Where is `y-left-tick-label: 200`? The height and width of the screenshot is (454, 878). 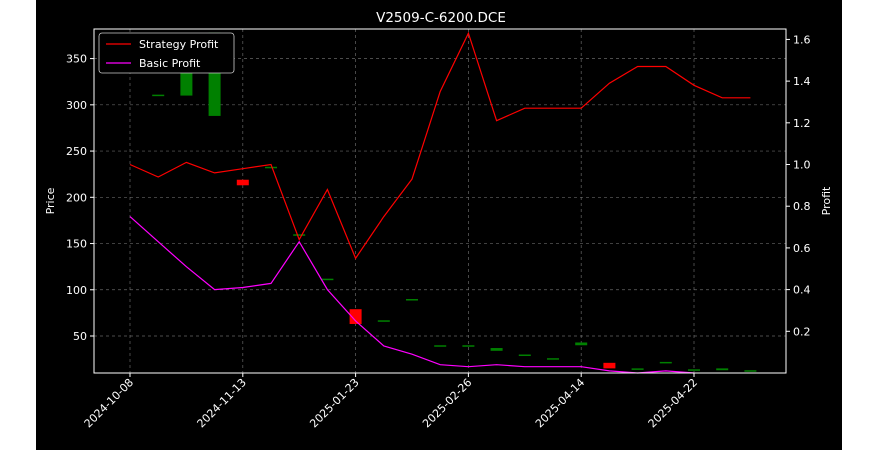
y-left-tick-label: 200 is located at coordinates (76, 197).